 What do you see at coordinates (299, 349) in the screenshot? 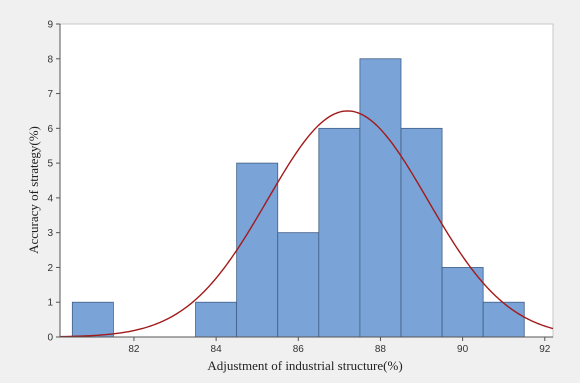
I see `x-tick-label: 86` at bounding box center [299, 349].